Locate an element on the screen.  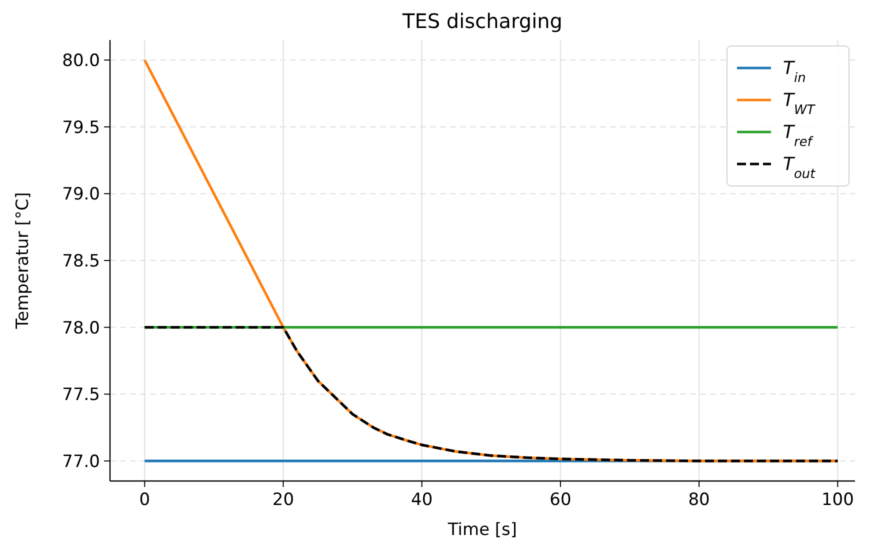
legend-label: T$_{ref}$ is located at coordinates (798, 136).